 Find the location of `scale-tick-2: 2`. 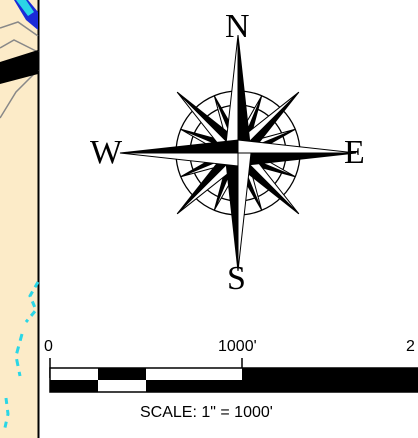

scale-tick-2: 2 is located at coordinates (410, 346).